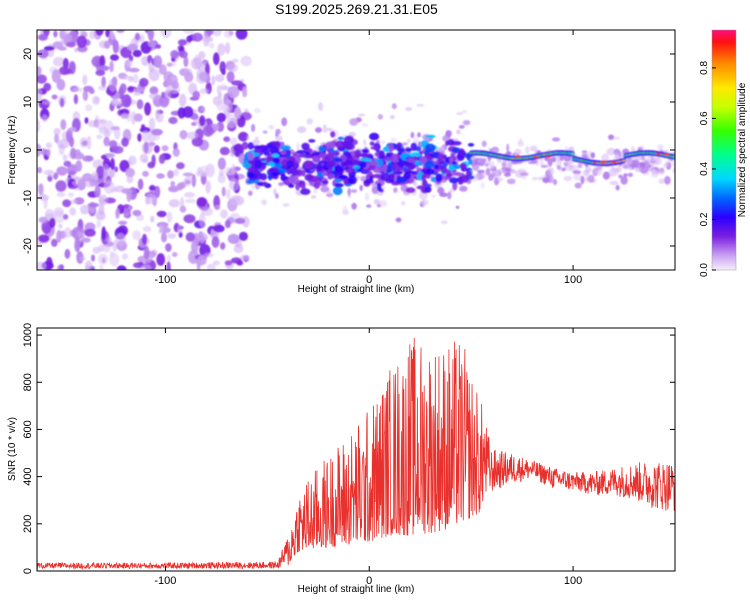  Describe the element at coordinates (704, 118) in the screenshot. I see `colorbar-tick-label: 0.6` at that location.